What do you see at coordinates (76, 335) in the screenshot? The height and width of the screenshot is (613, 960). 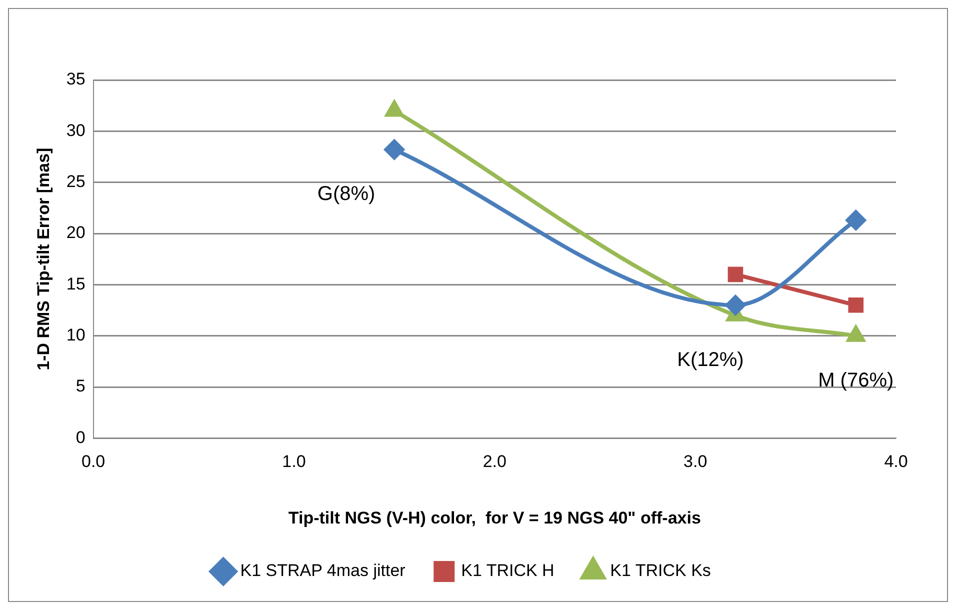 I see `y-tick-label: 10` at bounding box center [76, 335].